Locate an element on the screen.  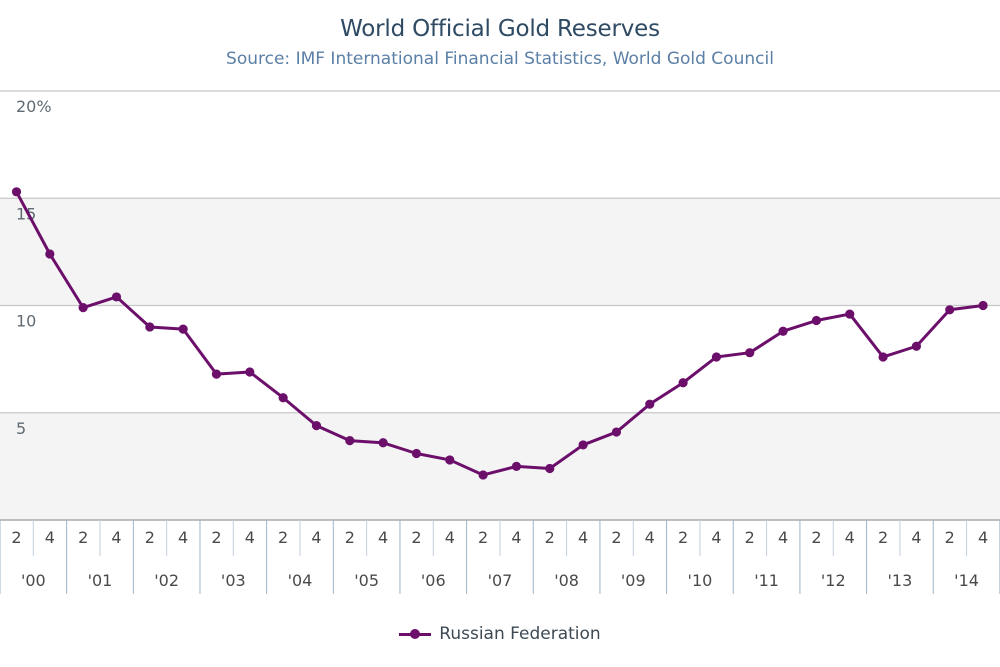
x-year-label: '11 is located at coordinates (766, 580).